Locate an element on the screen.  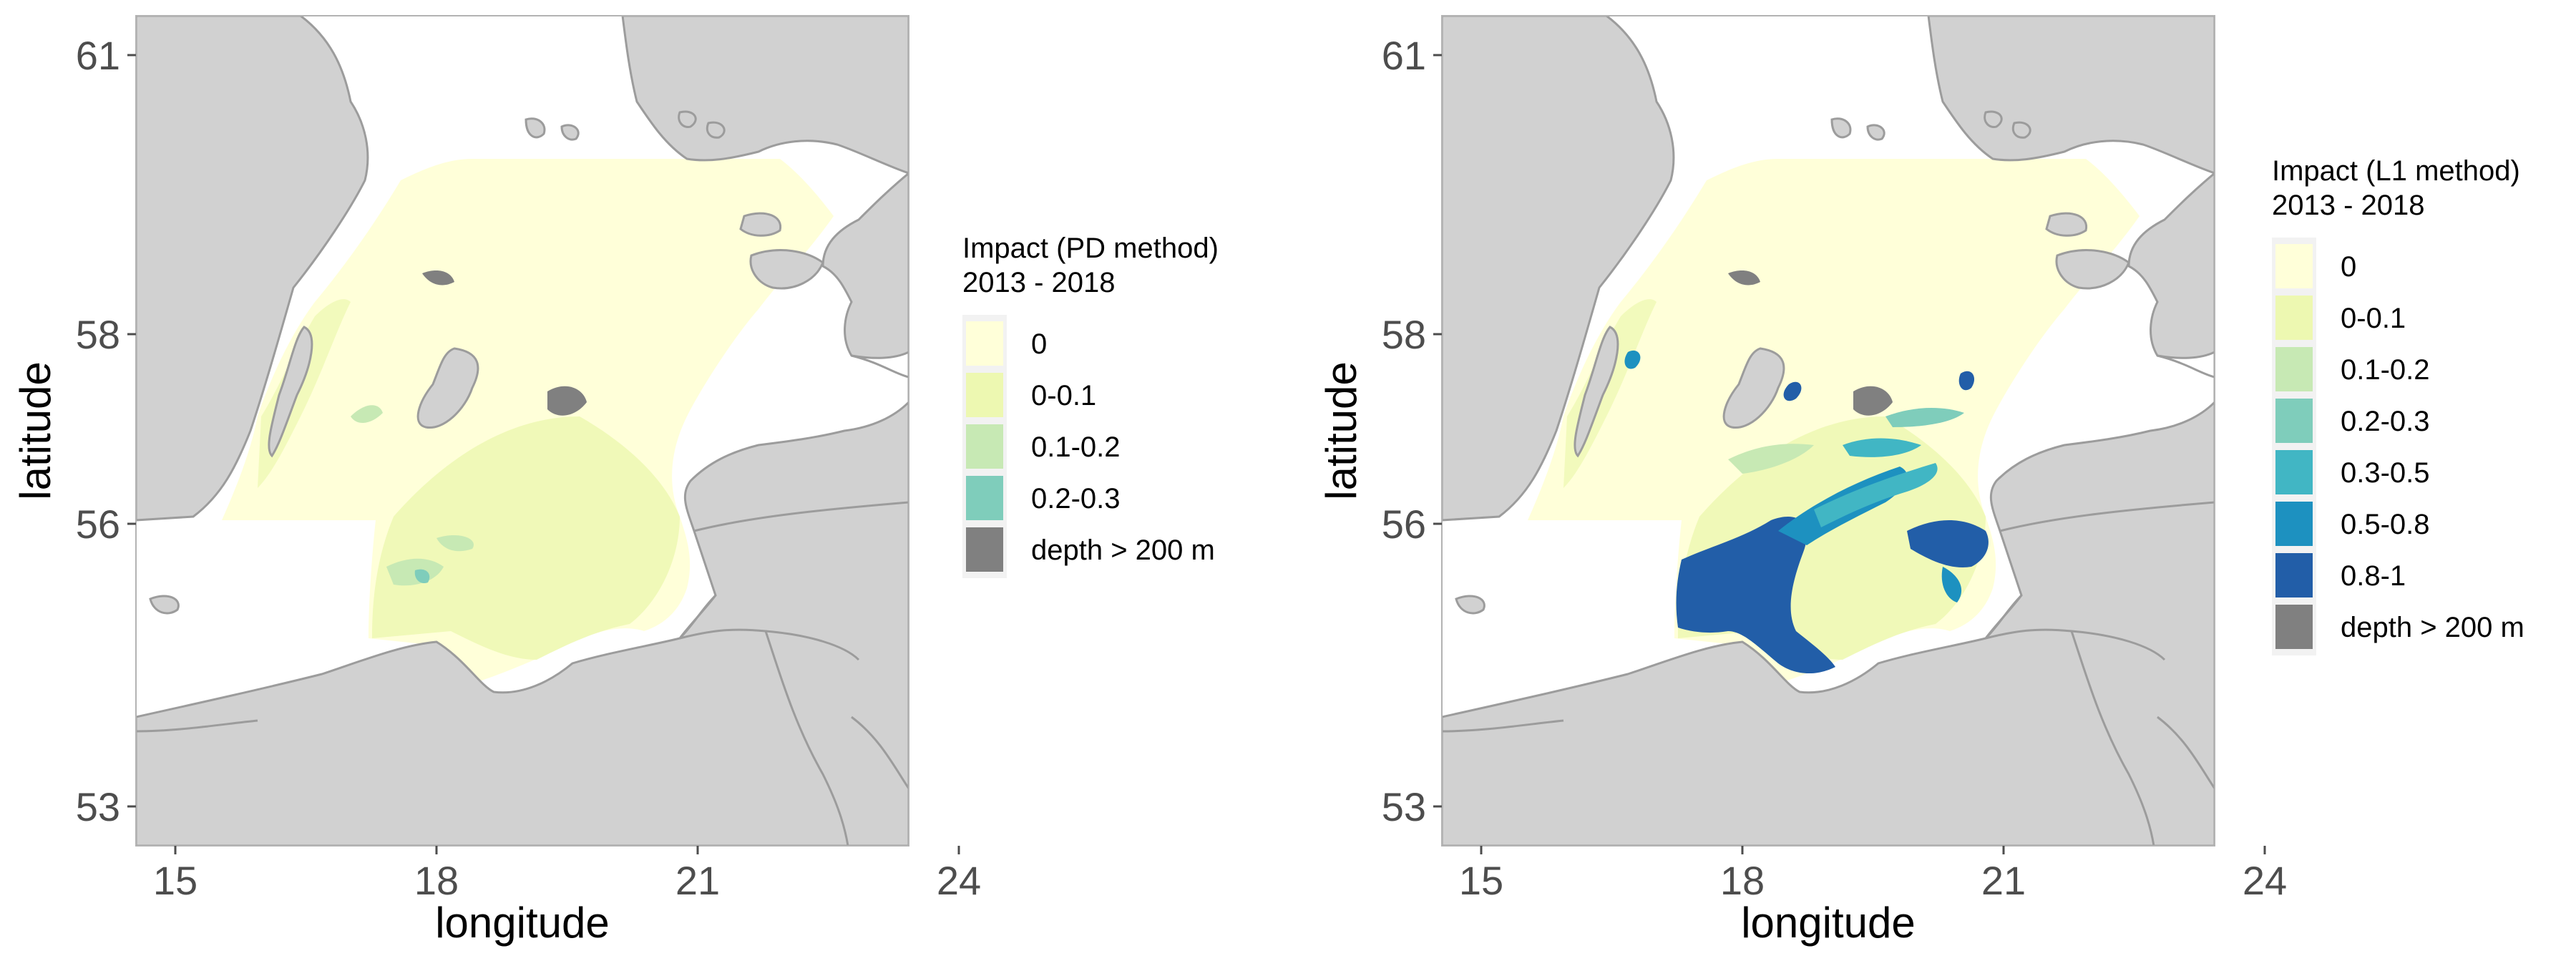
legend-label: 0.5-0.8 is located at coordinates (2385, 524).